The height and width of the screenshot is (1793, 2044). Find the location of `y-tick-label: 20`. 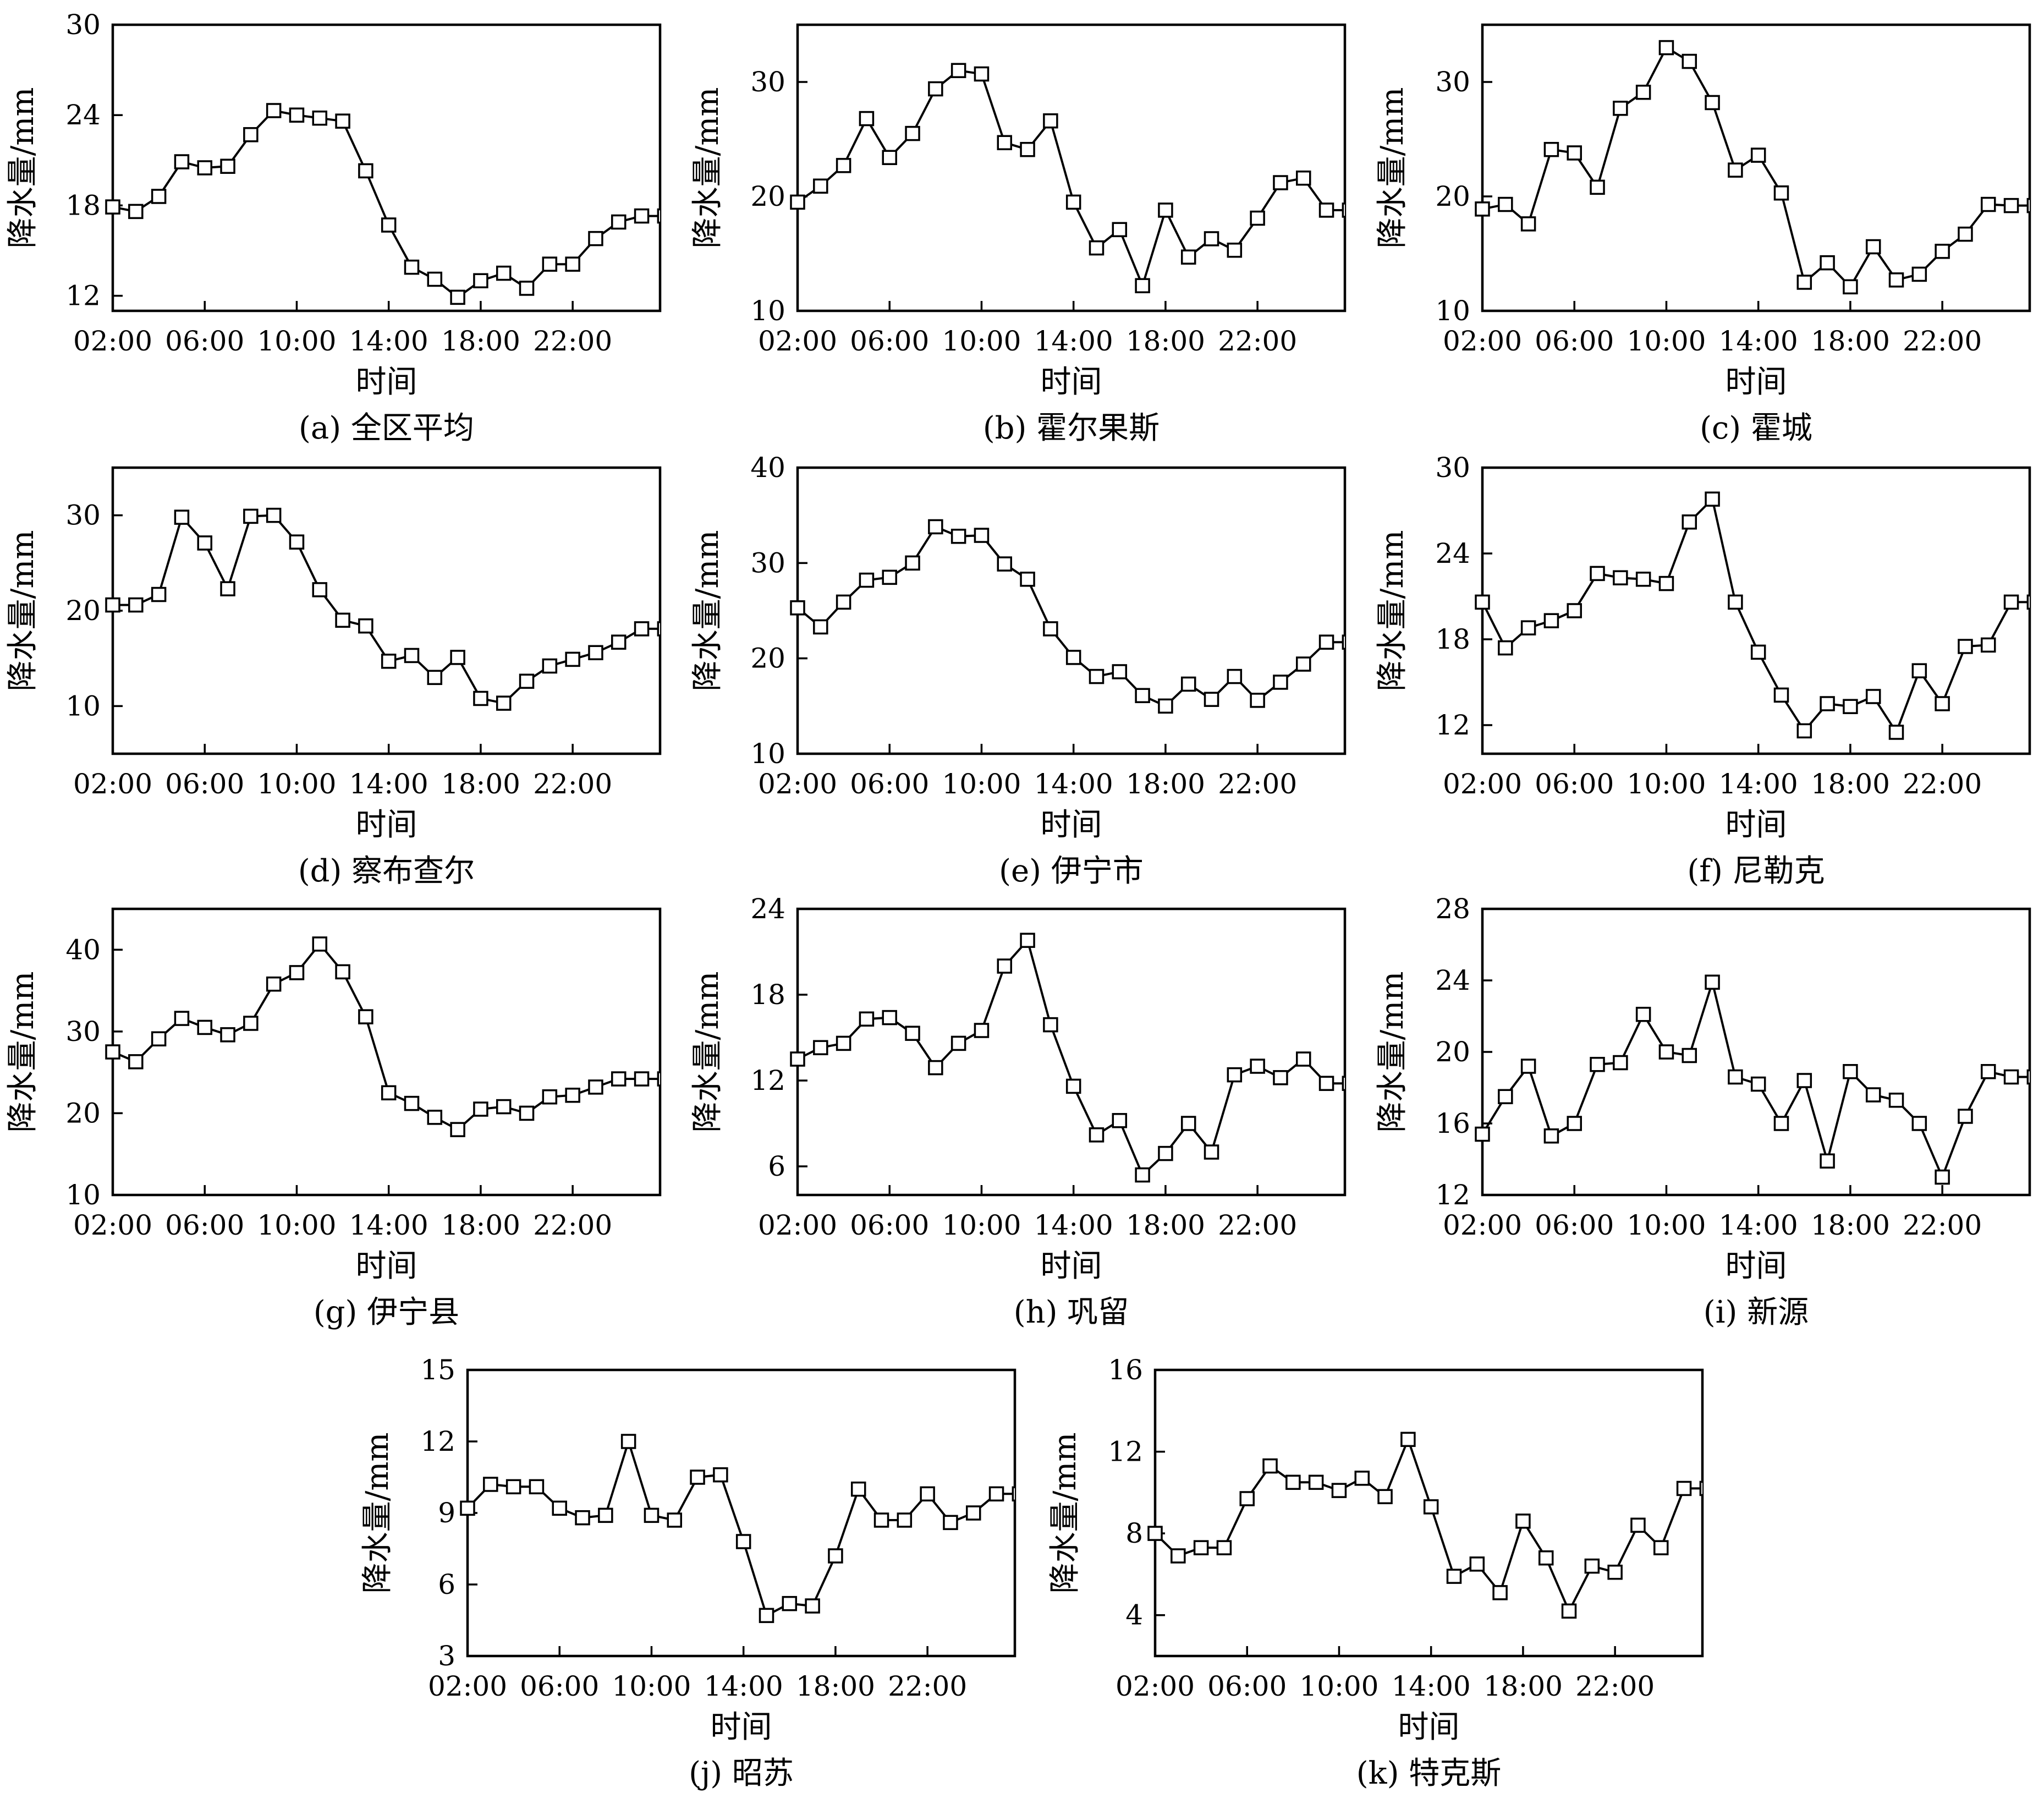

y-tick-label: 20 is located at coordinates (83, 611).